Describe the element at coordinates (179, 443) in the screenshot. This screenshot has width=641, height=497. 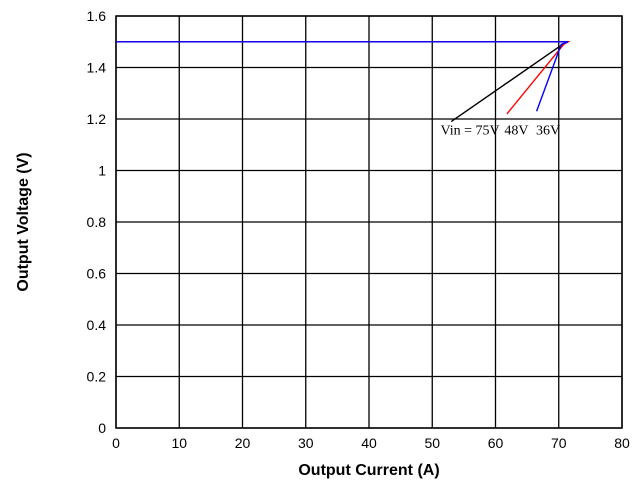
I see `x-tick-label: 10` at that location.